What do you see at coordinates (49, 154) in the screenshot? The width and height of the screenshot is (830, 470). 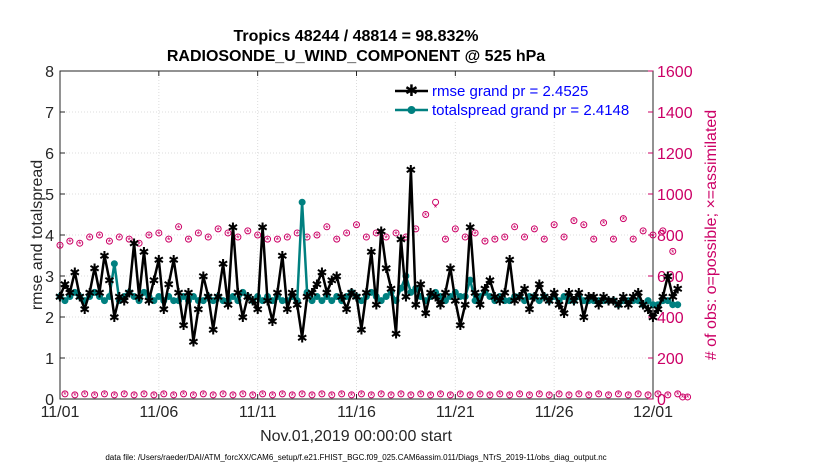 I see `y-tick-label-left: 6` at bounding box center [49, 154].